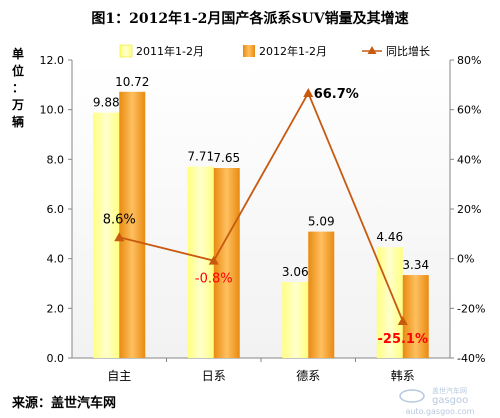 The width and height of the screenshot is (500, 418). Describe the element at coordinates (56, 159) in the screenshot. I see `y-left-tick-label: 8.0` at that location.